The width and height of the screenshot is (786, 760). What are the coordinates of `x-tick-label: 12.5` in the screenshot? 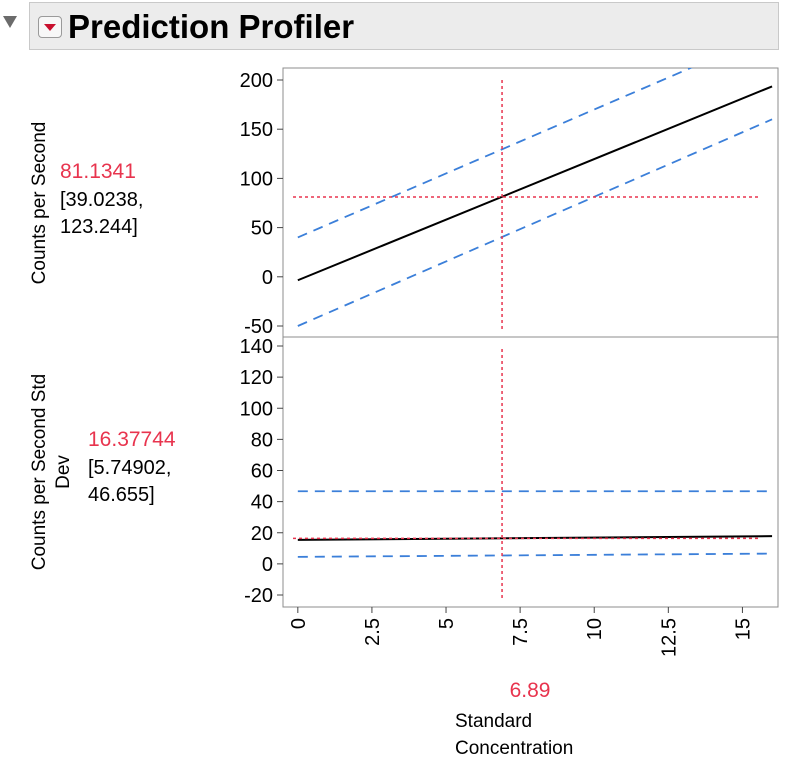 It's located at (669, 637).